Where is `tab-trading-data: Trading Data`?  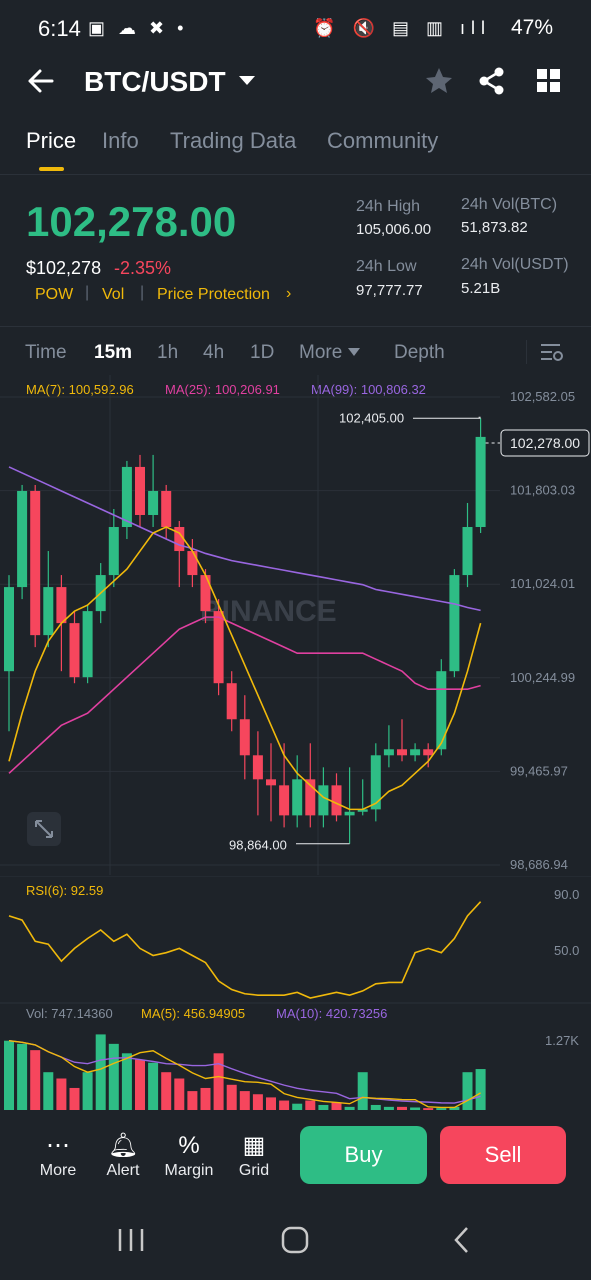 tab-trading-data: Trading Data is located at coordinates (233, 140).